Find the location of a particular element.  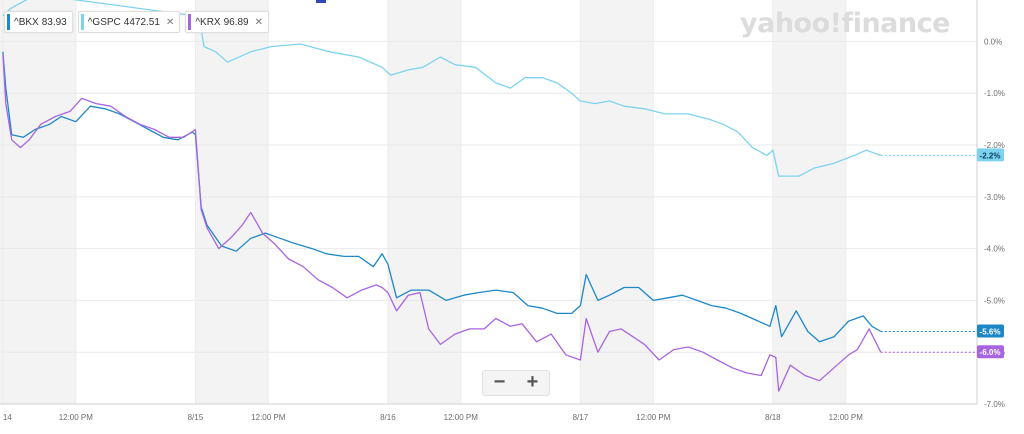

legend-chip-bkx: ^BKX 83.93 is located at coordinates (38, 22).